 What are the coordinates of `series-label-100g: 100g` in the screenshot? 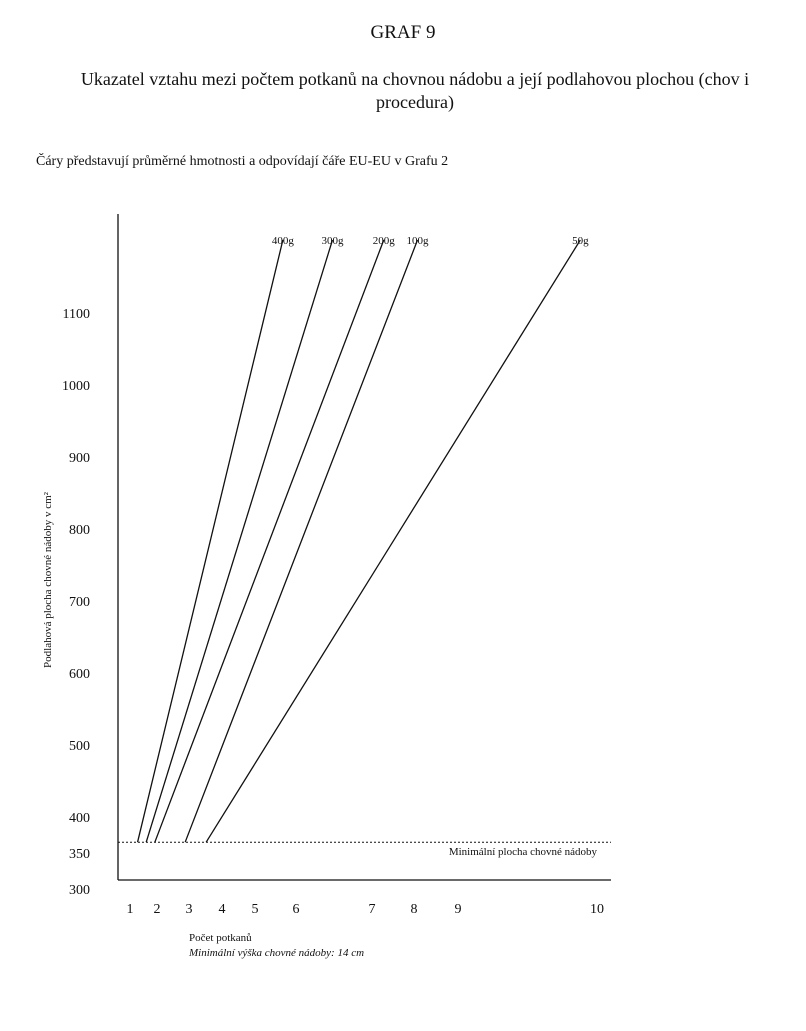 It's located at (418, 241).